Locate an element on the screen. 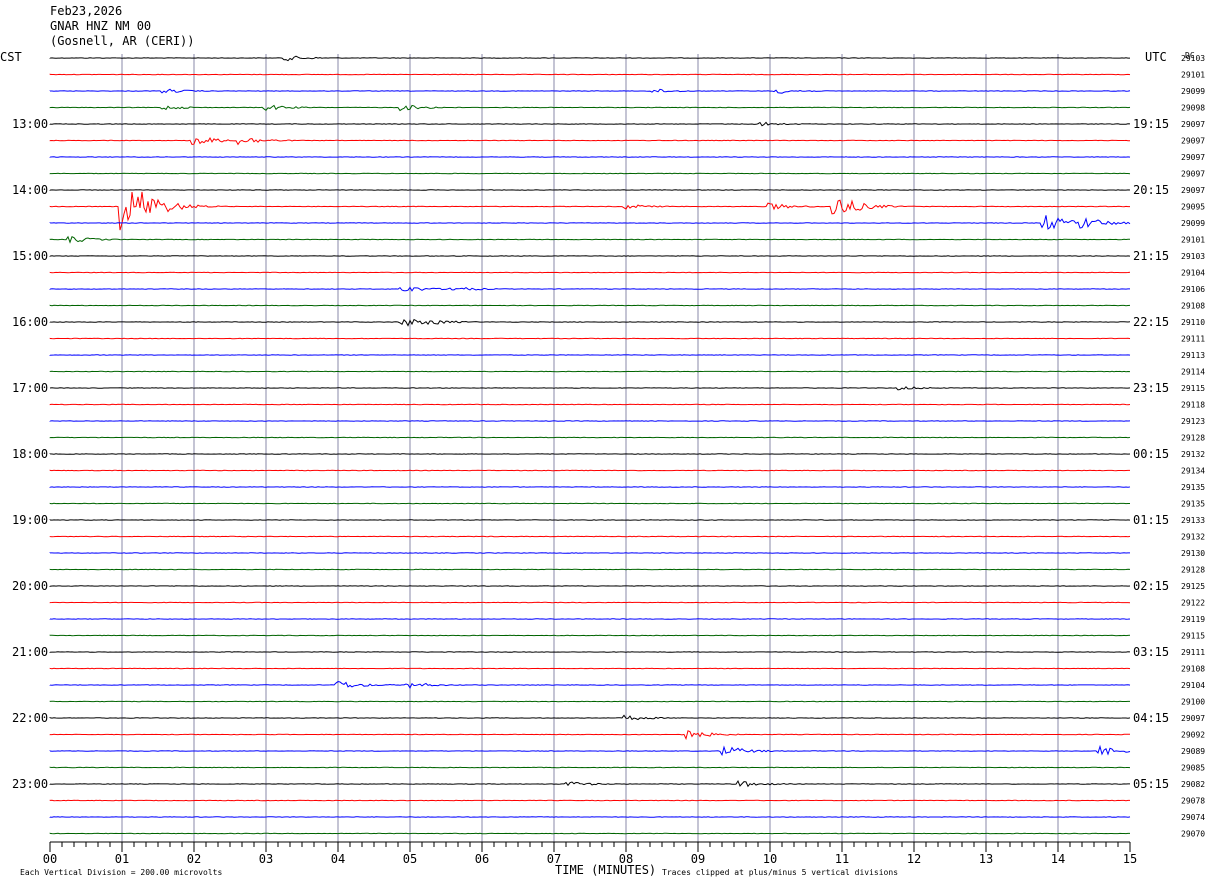  right-time-label: 04:15 is located at coordinates (1151, 718).